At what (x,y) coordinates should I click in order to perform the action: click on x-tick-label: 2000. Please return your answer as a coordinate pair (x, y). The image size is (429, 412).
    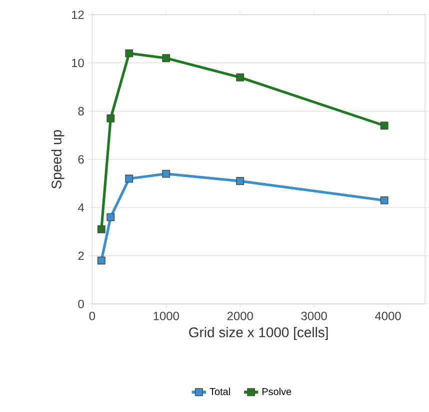
    Looking at the image, I should click on (240, 316).